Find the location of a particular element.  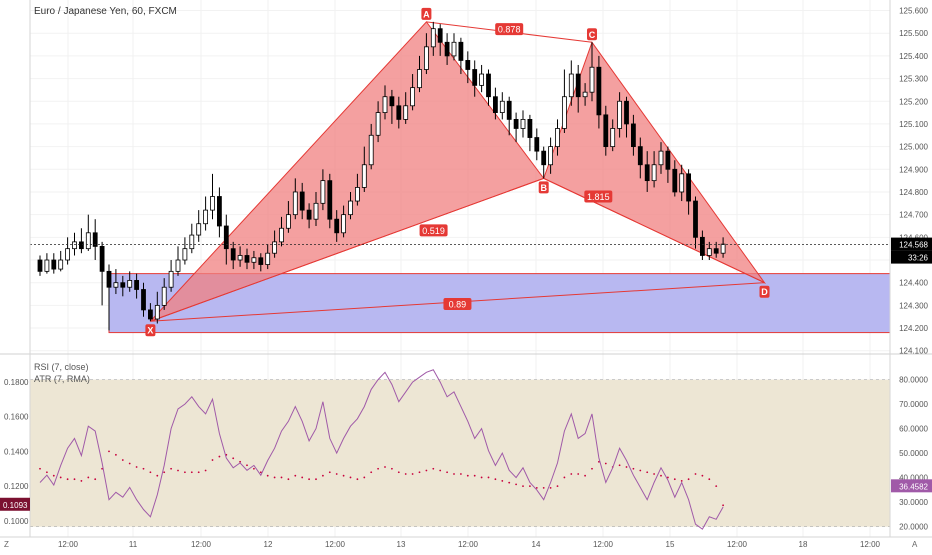

corner-right-label: A is located at coordinates (915, 544).